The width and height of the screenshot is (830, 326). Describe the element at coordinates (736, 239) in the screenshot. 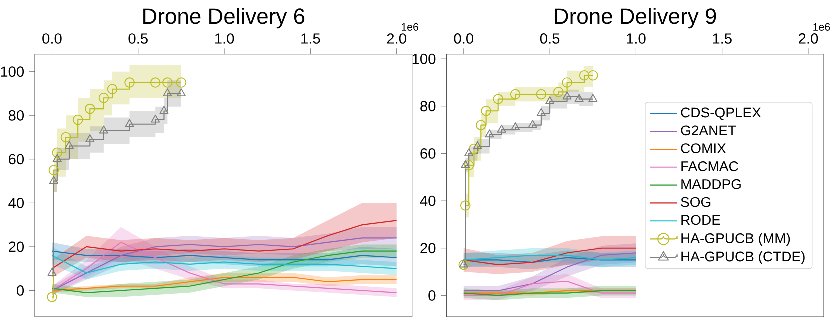

I see `legend-label: HA-GPUCB (MM)` at that location.